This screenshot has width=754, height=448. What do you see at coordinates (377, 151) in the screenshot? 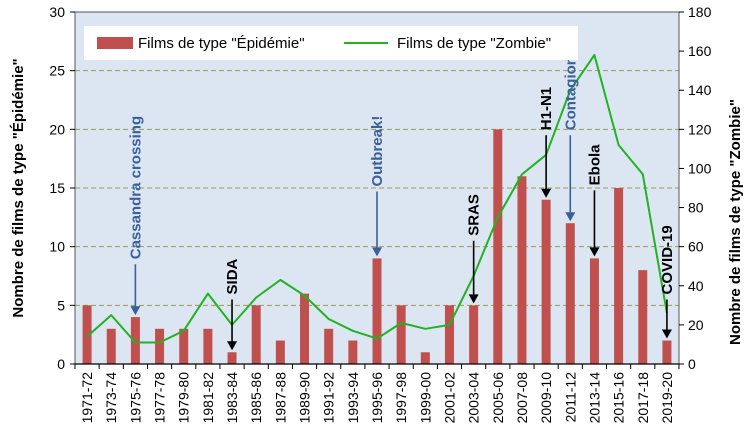
I see `annotation-label: Outbreak!` at bounding box center [377, 151].